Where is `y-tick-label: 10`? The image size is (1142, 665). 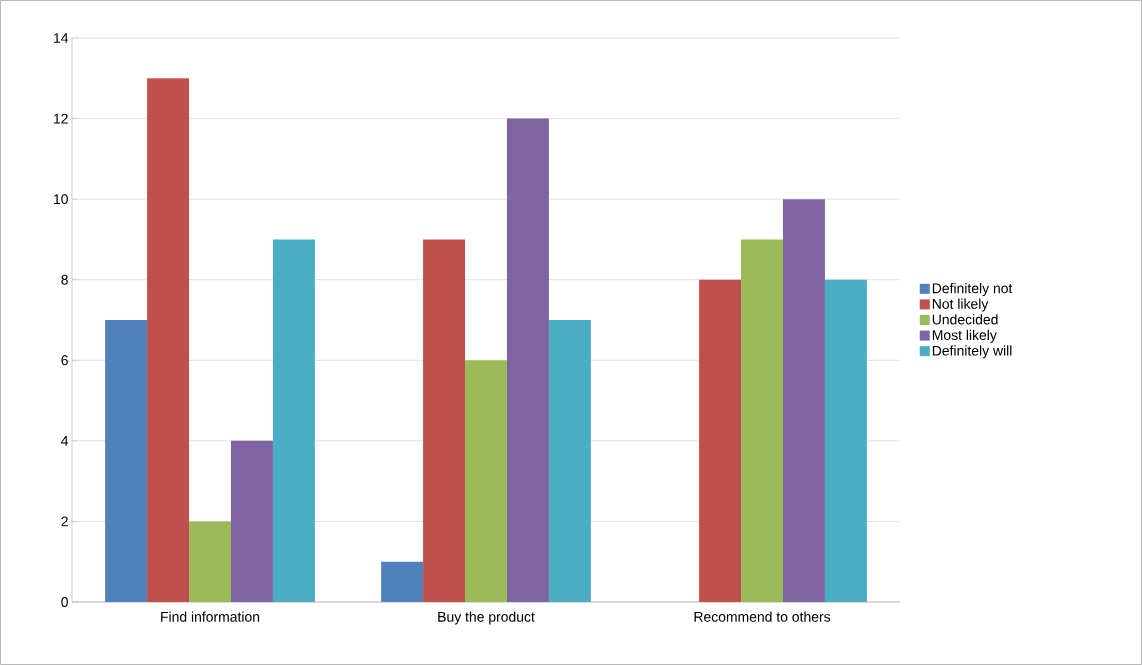 y-tick-label: 10 is located at coordinates (61, 199).